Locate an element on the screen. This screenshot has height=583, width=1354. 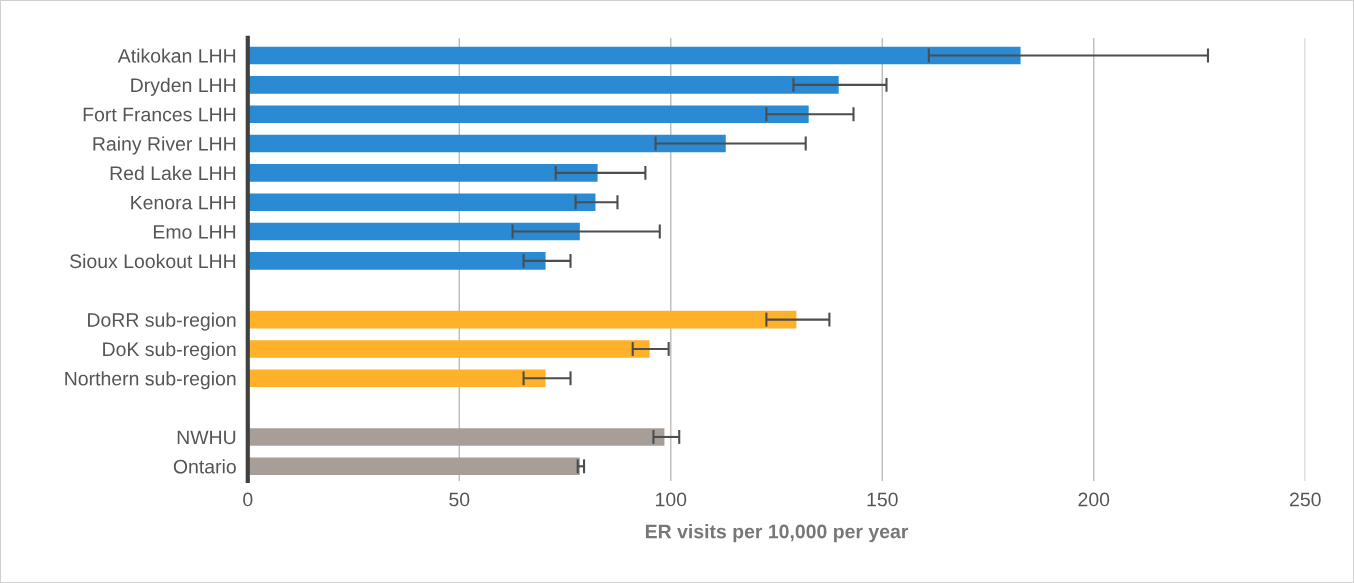
y-tick-label: Red Lake LHH is located at coordinates (173, 173).